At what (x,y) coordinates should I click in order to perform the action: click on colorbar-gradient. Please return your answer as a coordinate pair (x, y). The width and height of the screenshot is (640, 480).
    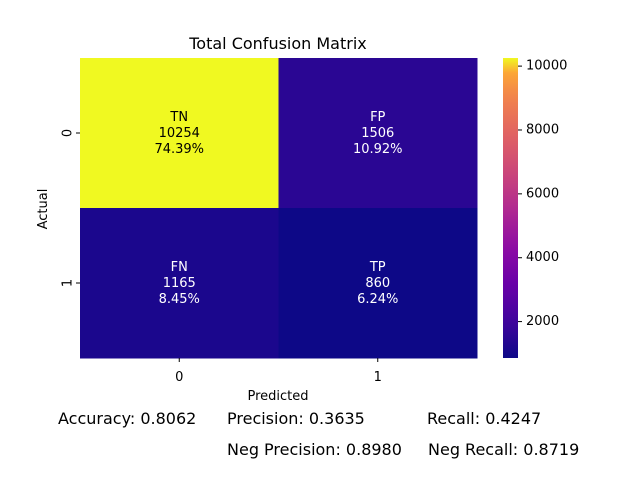
    Looking at the image, I should click on (510, 208).